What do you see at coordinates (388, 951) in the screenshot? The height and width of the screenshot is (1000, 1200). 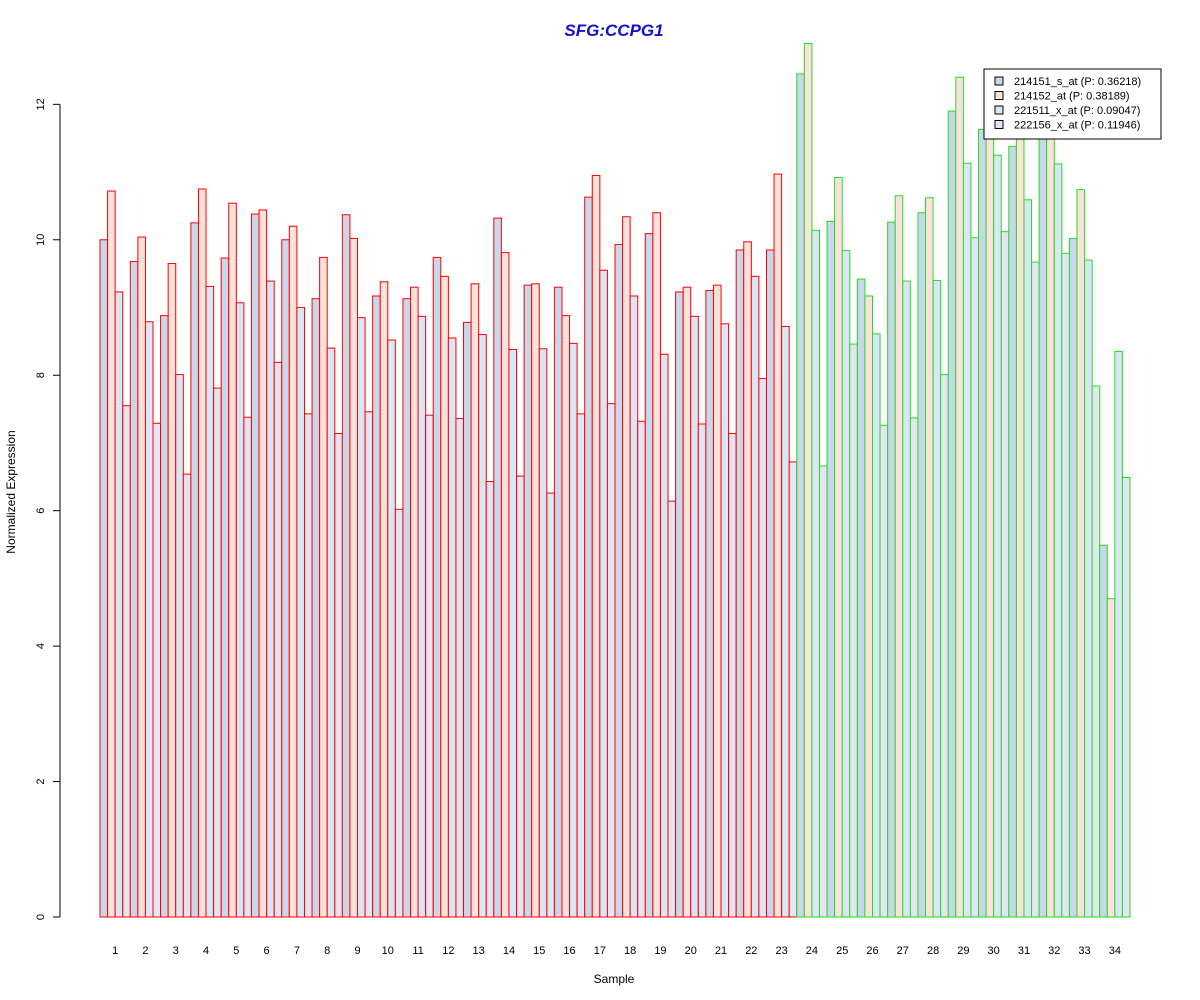 I see `x-tick-label: 10` at bounding box center [388, 951].